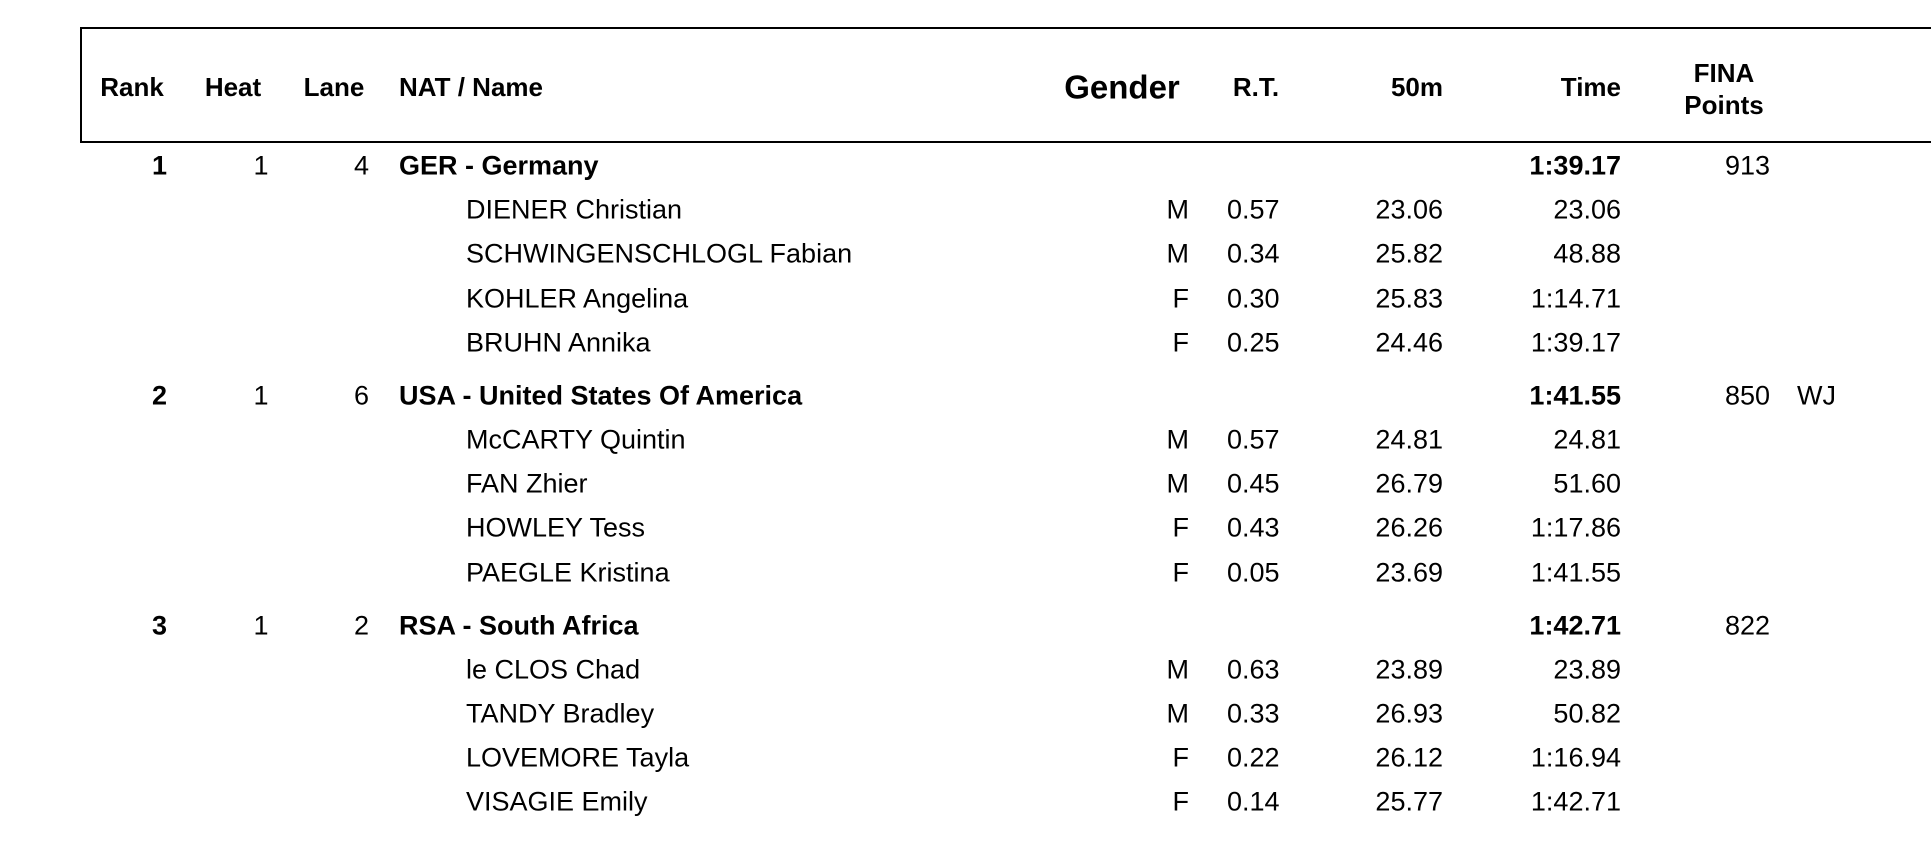 This screenshot has height=844, width=1931. Describe the element at coordinates (1747, 625) in the screenshot. I see `team-points: 822` at that location.